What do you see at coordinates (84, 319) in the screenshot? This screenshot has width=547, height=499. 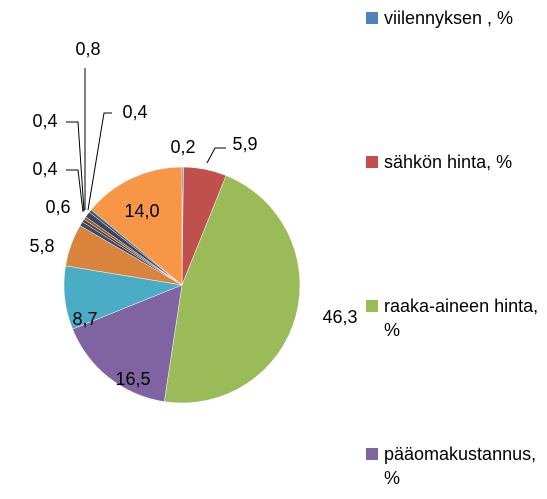 I see `data-label: 8,7` at bounding box center [84, 319].